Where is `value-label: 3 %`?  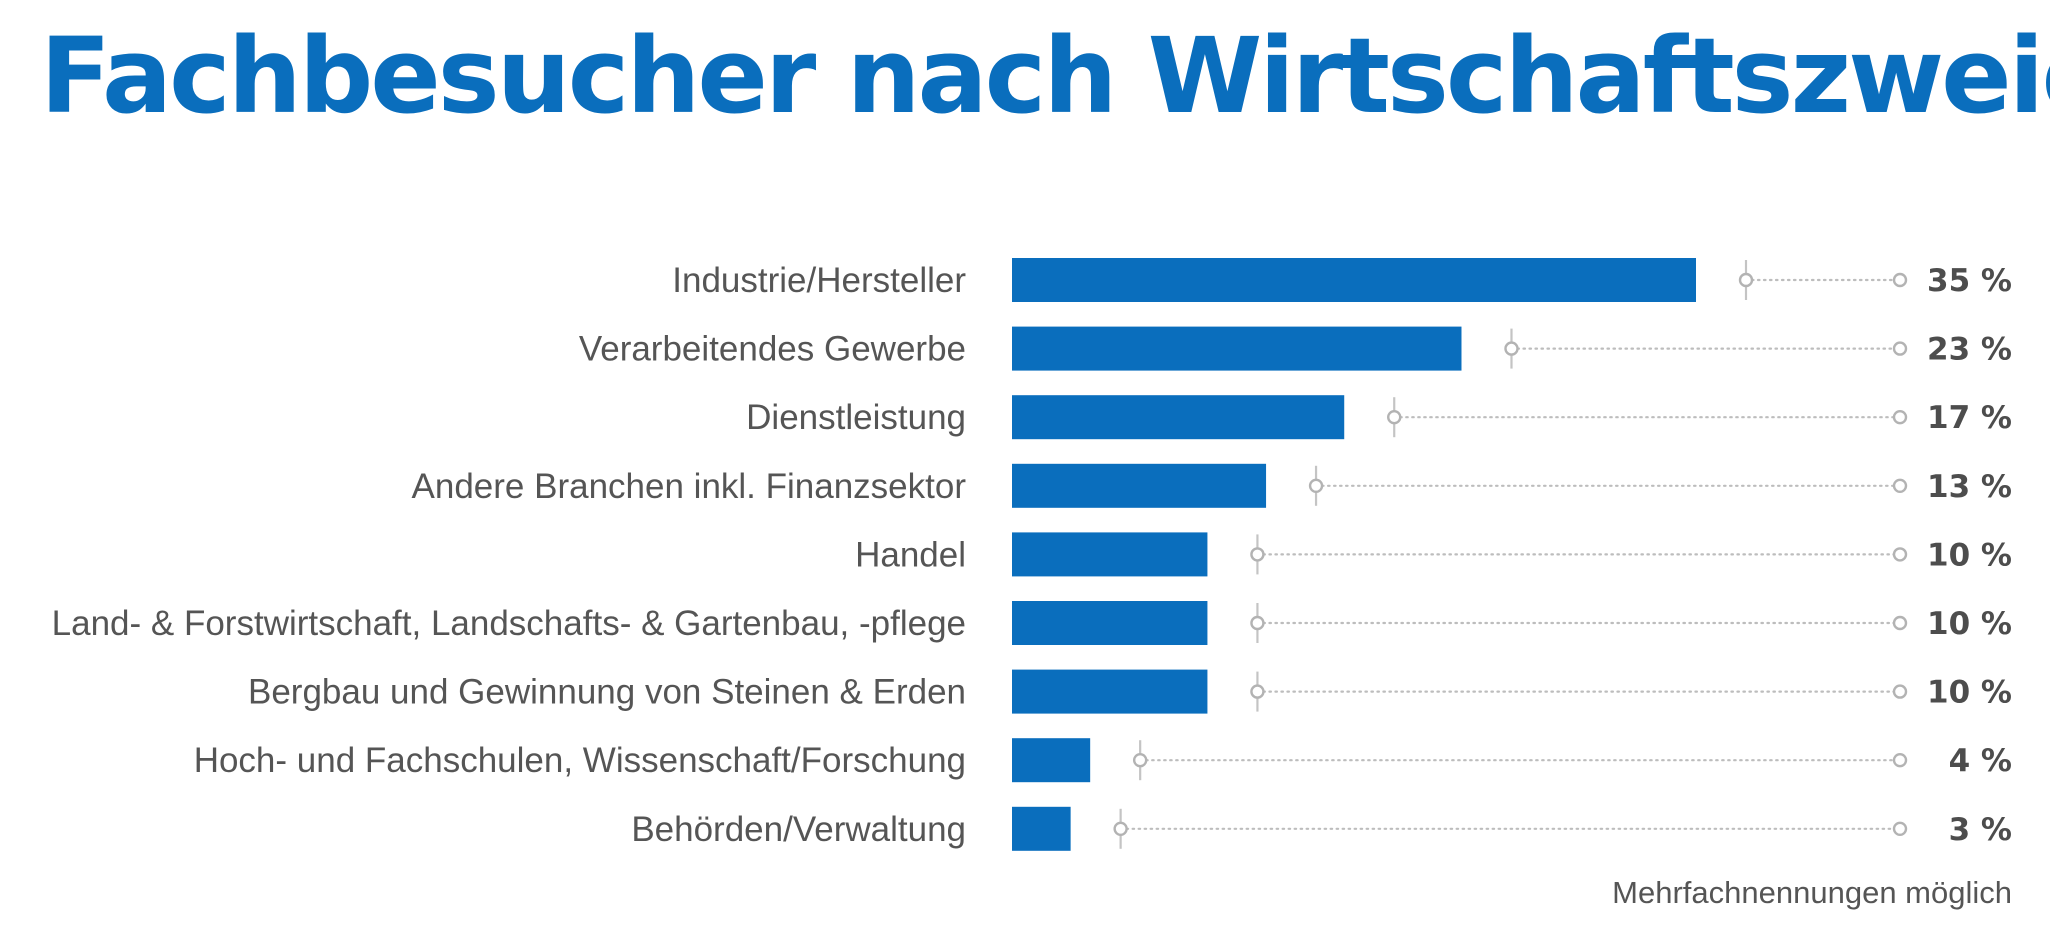 value-label: 3 % is located at coordinates (1980, 830).